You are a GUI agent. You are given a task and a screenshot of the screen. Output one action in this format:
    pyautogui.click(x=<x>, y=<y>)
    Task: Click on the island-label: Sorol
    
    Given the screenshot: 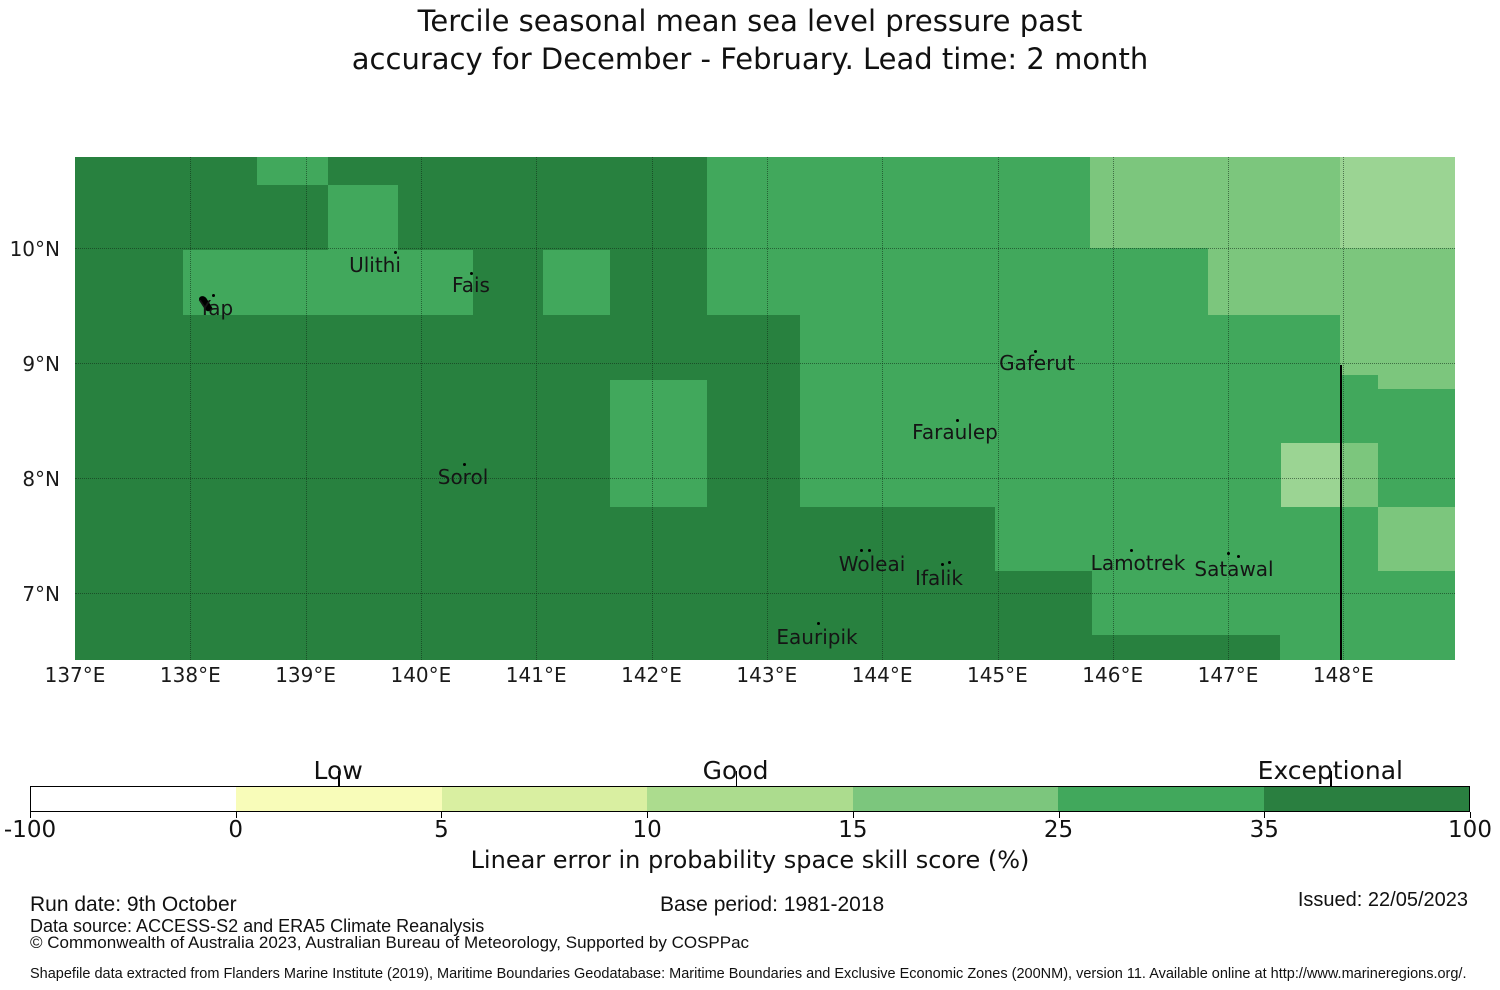 What is the action you would take?
    pyautogui.click(x=463, y=477)
    